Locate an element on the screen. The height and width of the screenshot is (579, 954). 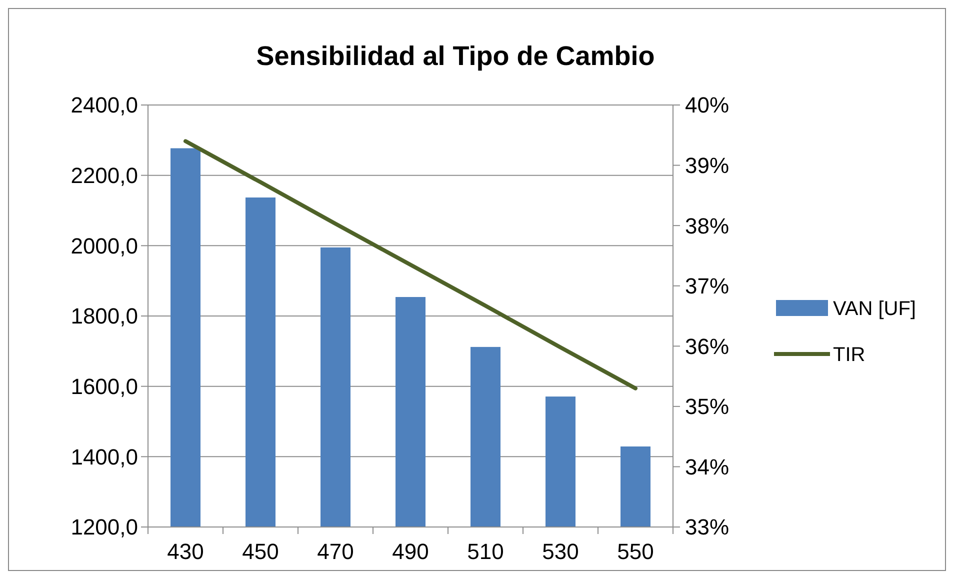
y-tick-label: 2400,0 is located at coordinates (104, 105).